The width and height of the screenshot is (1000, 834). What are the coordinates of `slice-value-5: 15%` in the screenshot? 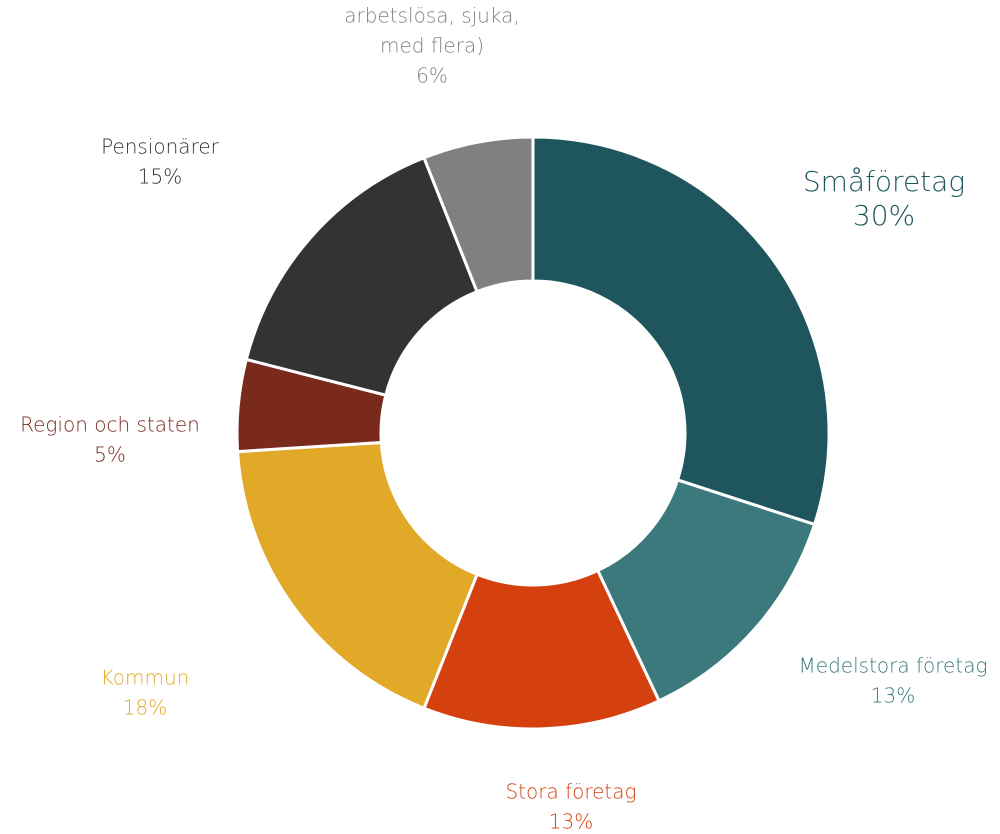 It's located at (160, 177).